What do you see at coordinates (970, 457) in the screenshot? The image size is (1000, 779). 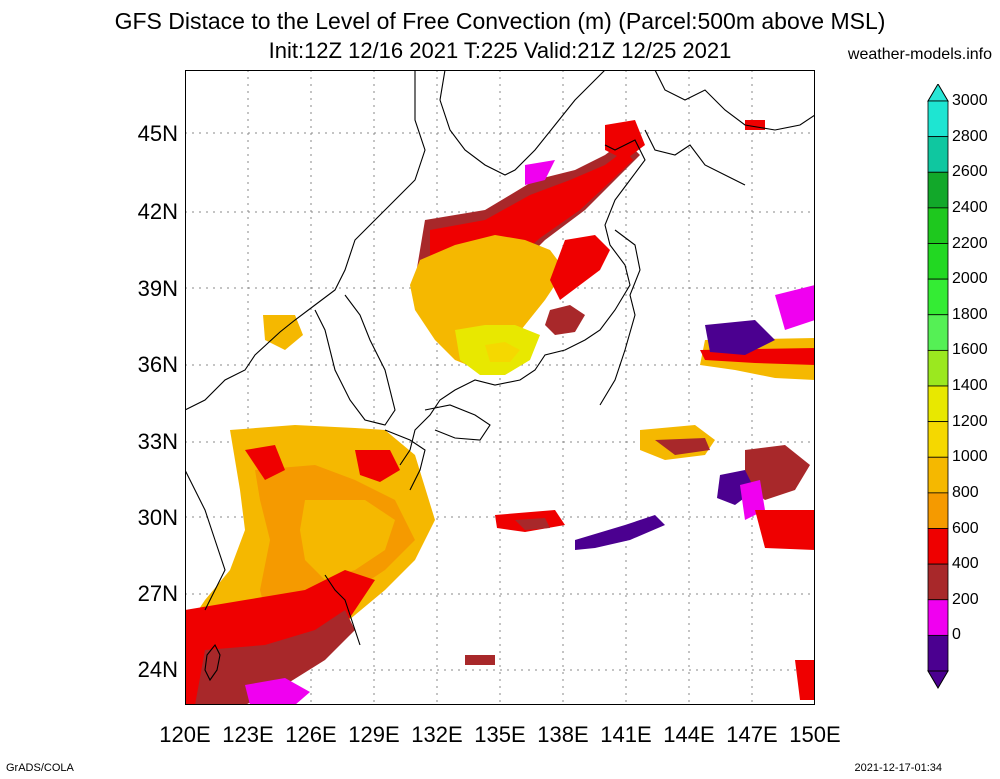 I see `colorbar-label: 1000` at bounding box center [970, 457].